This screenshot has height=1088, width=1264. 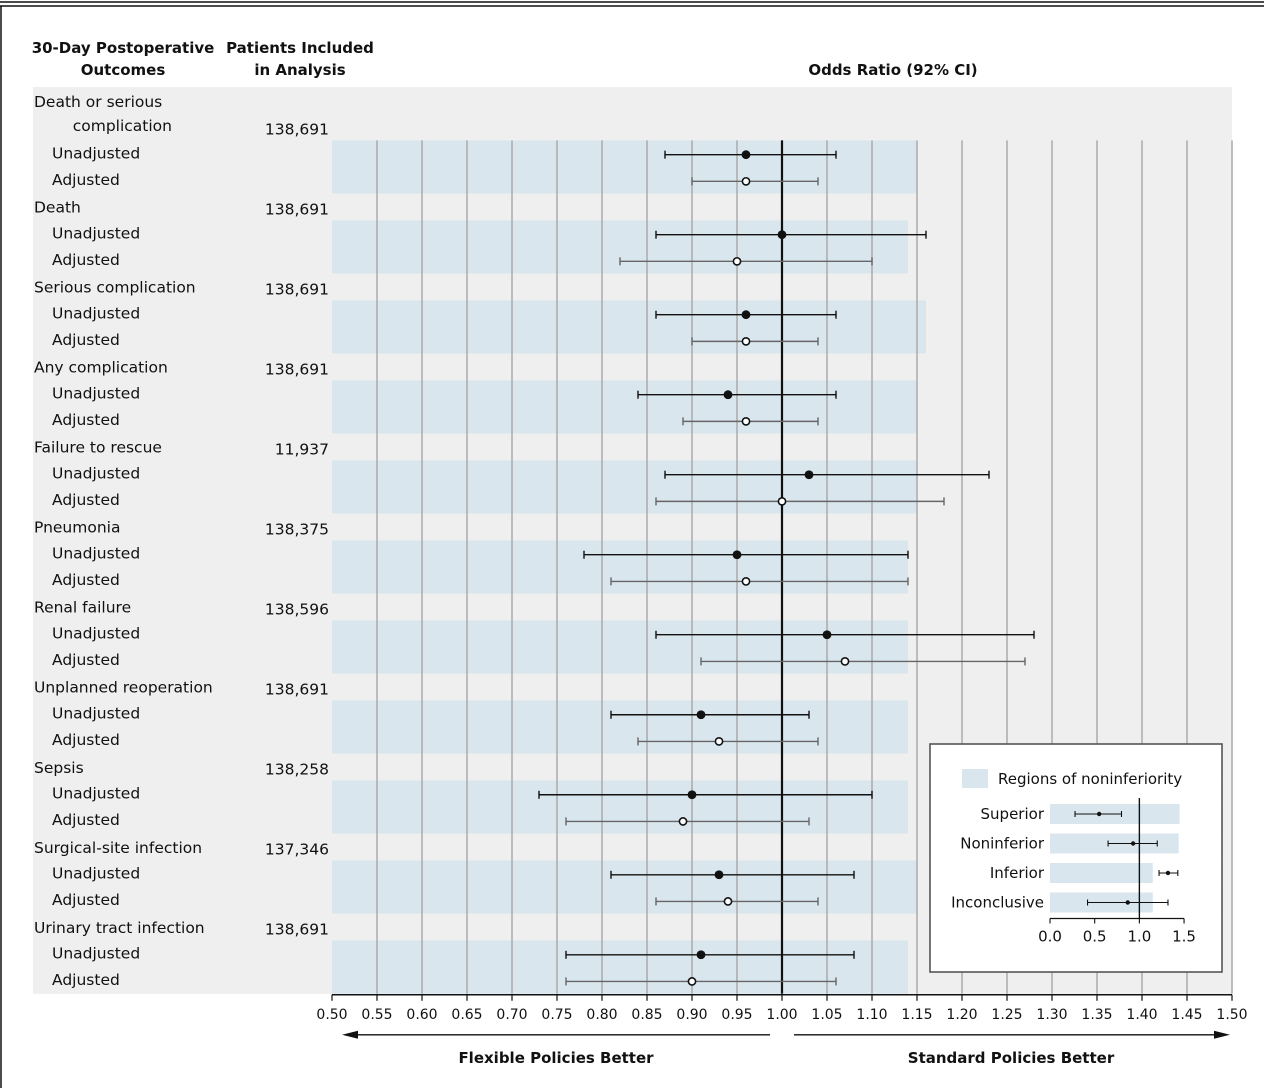 I want to click on x-tick-label: 1.05, so click(x=826, y=1015).